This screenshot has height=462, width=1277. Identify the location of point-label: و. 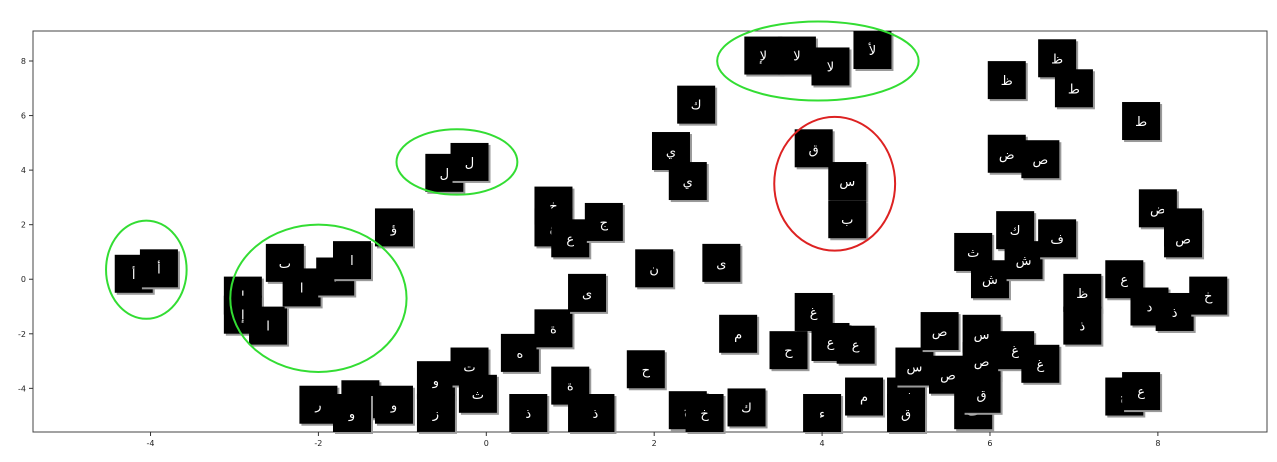
(351, 414).